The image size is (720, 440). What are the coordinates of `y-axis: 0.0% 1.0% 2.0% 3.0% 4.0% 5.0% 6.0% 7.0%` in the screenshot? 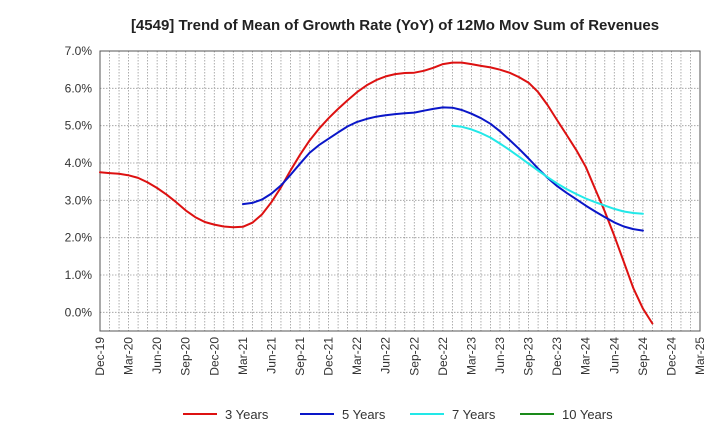 It's located at (79, 181).